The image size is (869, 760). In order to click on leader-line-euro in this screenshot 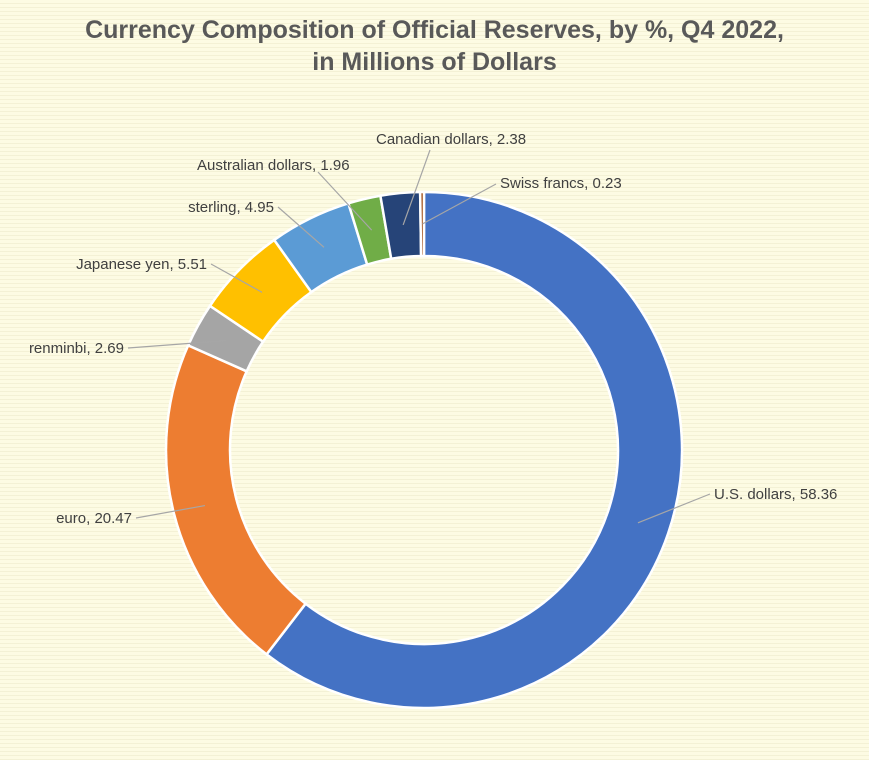, I will do `click(170, 511)`.